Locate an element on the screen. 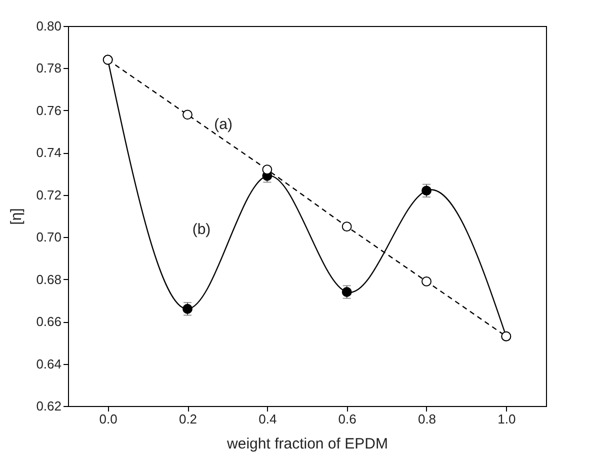  x-tick-label: 0.8 is located at coordinates (427, 419).